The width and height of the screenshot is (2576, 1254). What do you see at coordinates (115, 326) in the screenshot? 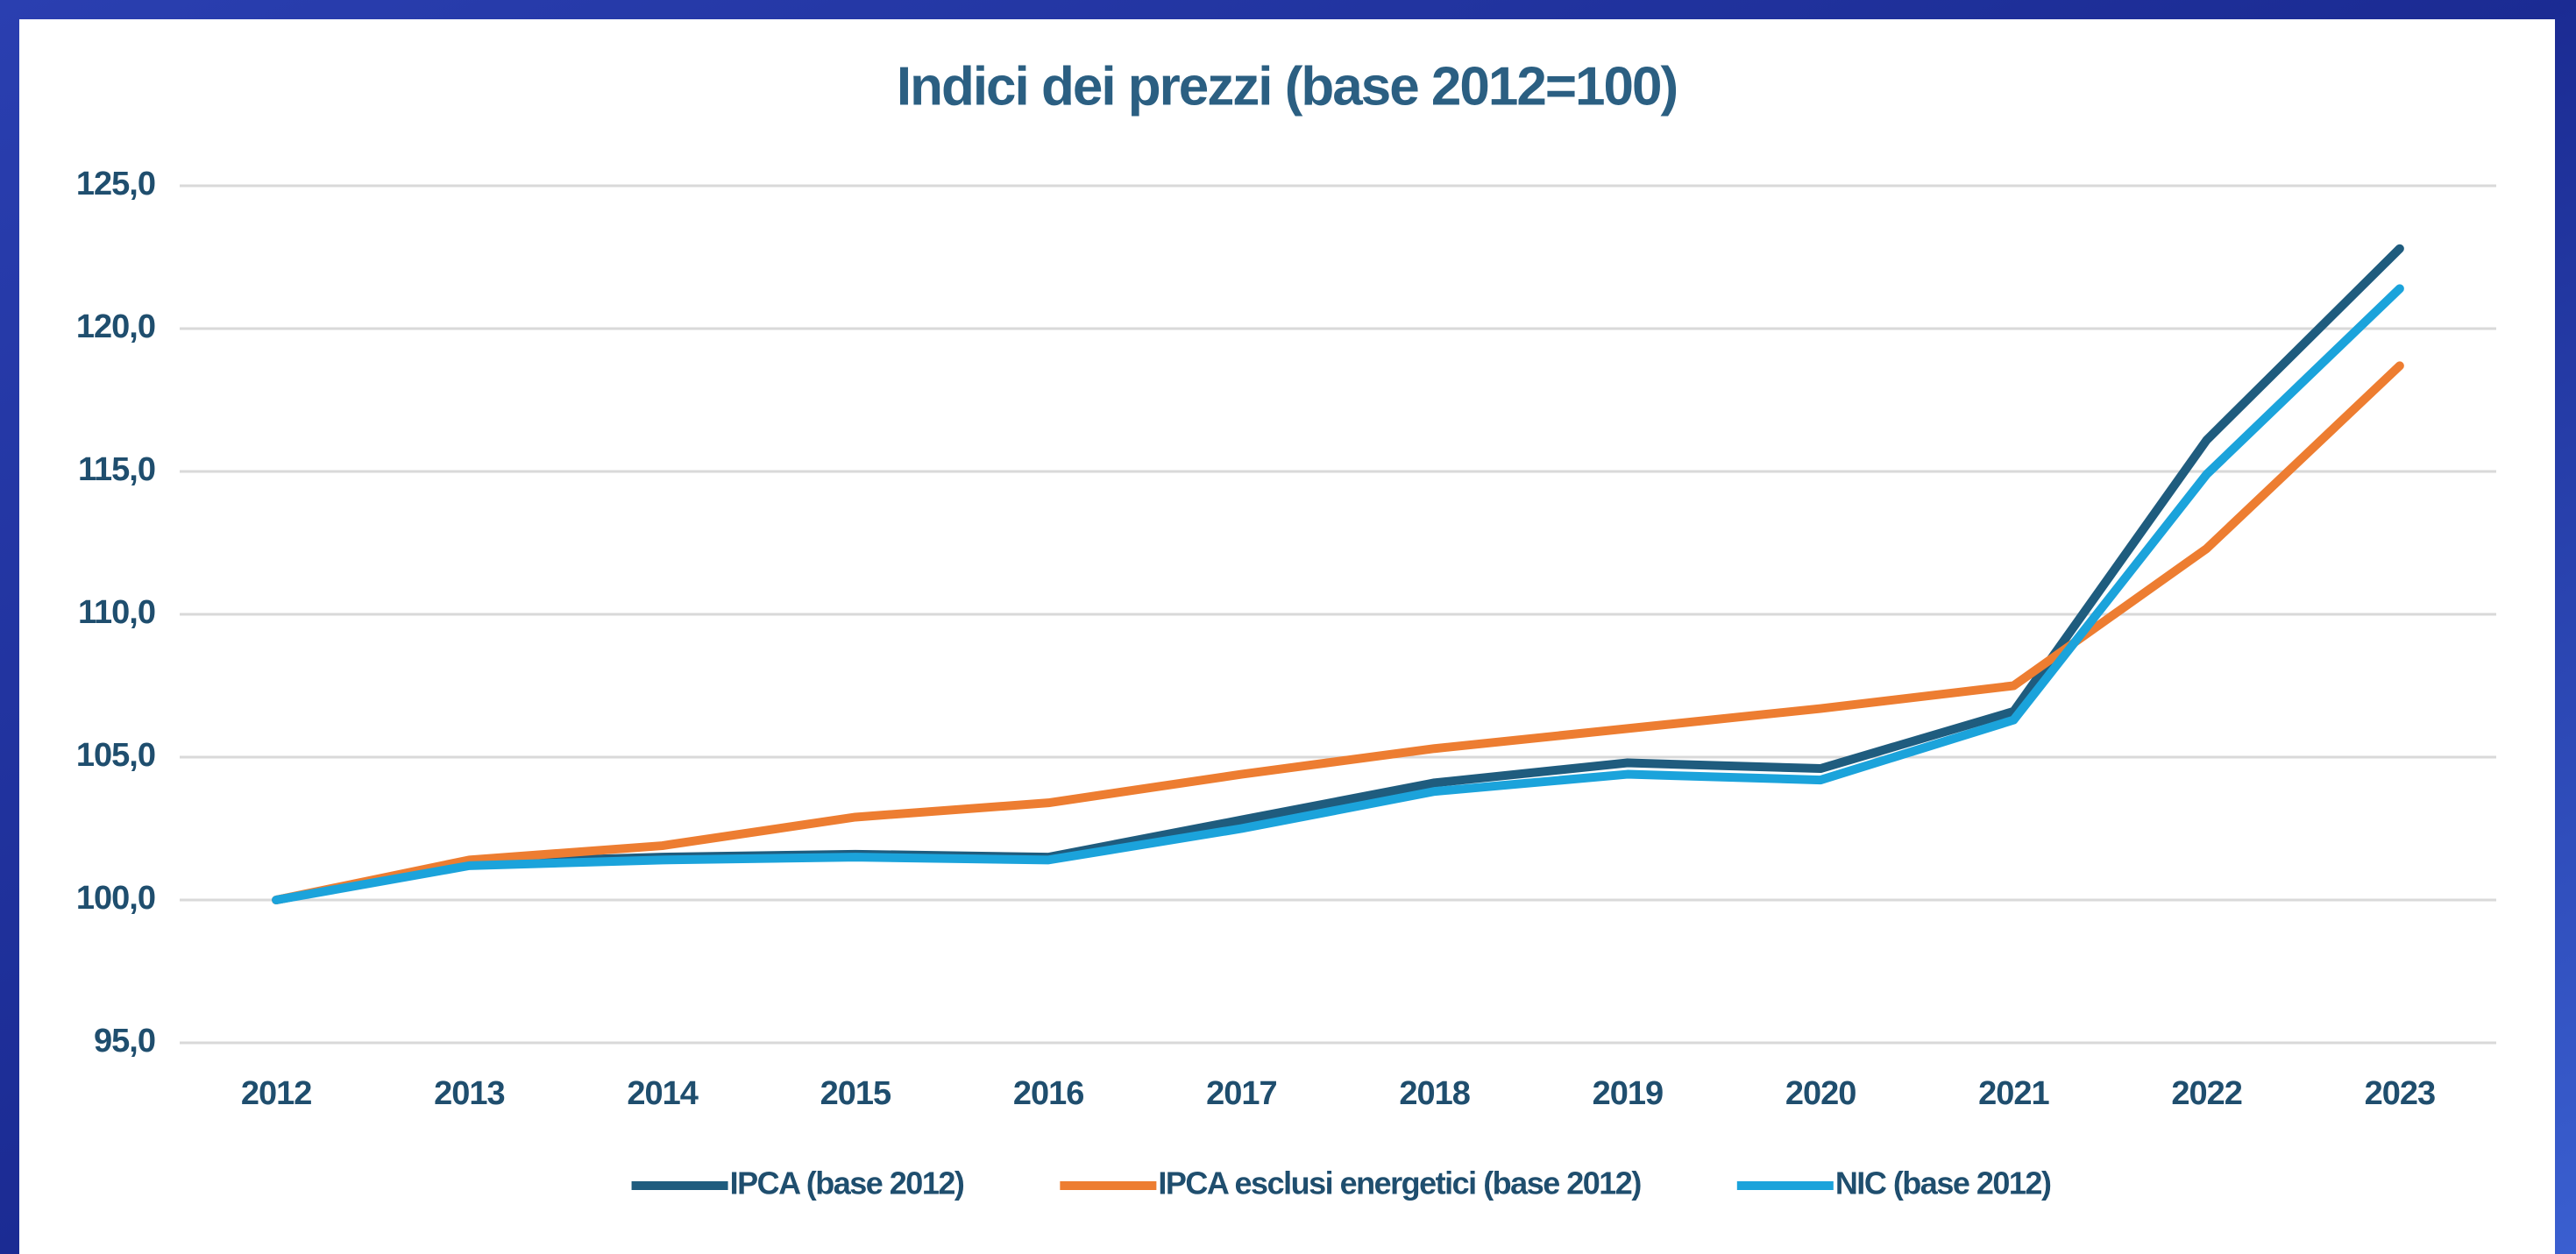
I see `y-tick-label: 120,0` at bounding box center [115, 326].